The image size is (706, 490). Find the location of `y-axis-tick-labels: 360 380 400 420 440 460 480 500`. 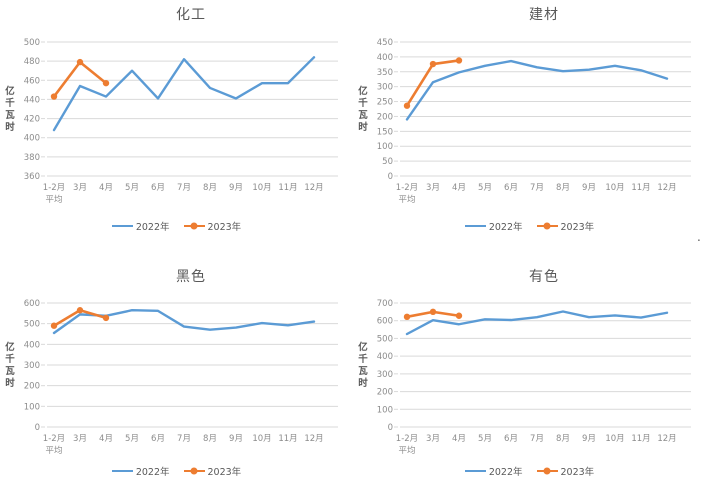

y-axis-tick-labels: 360 380 400 420 440 460 480 500 is located at coordinates (32, 110).